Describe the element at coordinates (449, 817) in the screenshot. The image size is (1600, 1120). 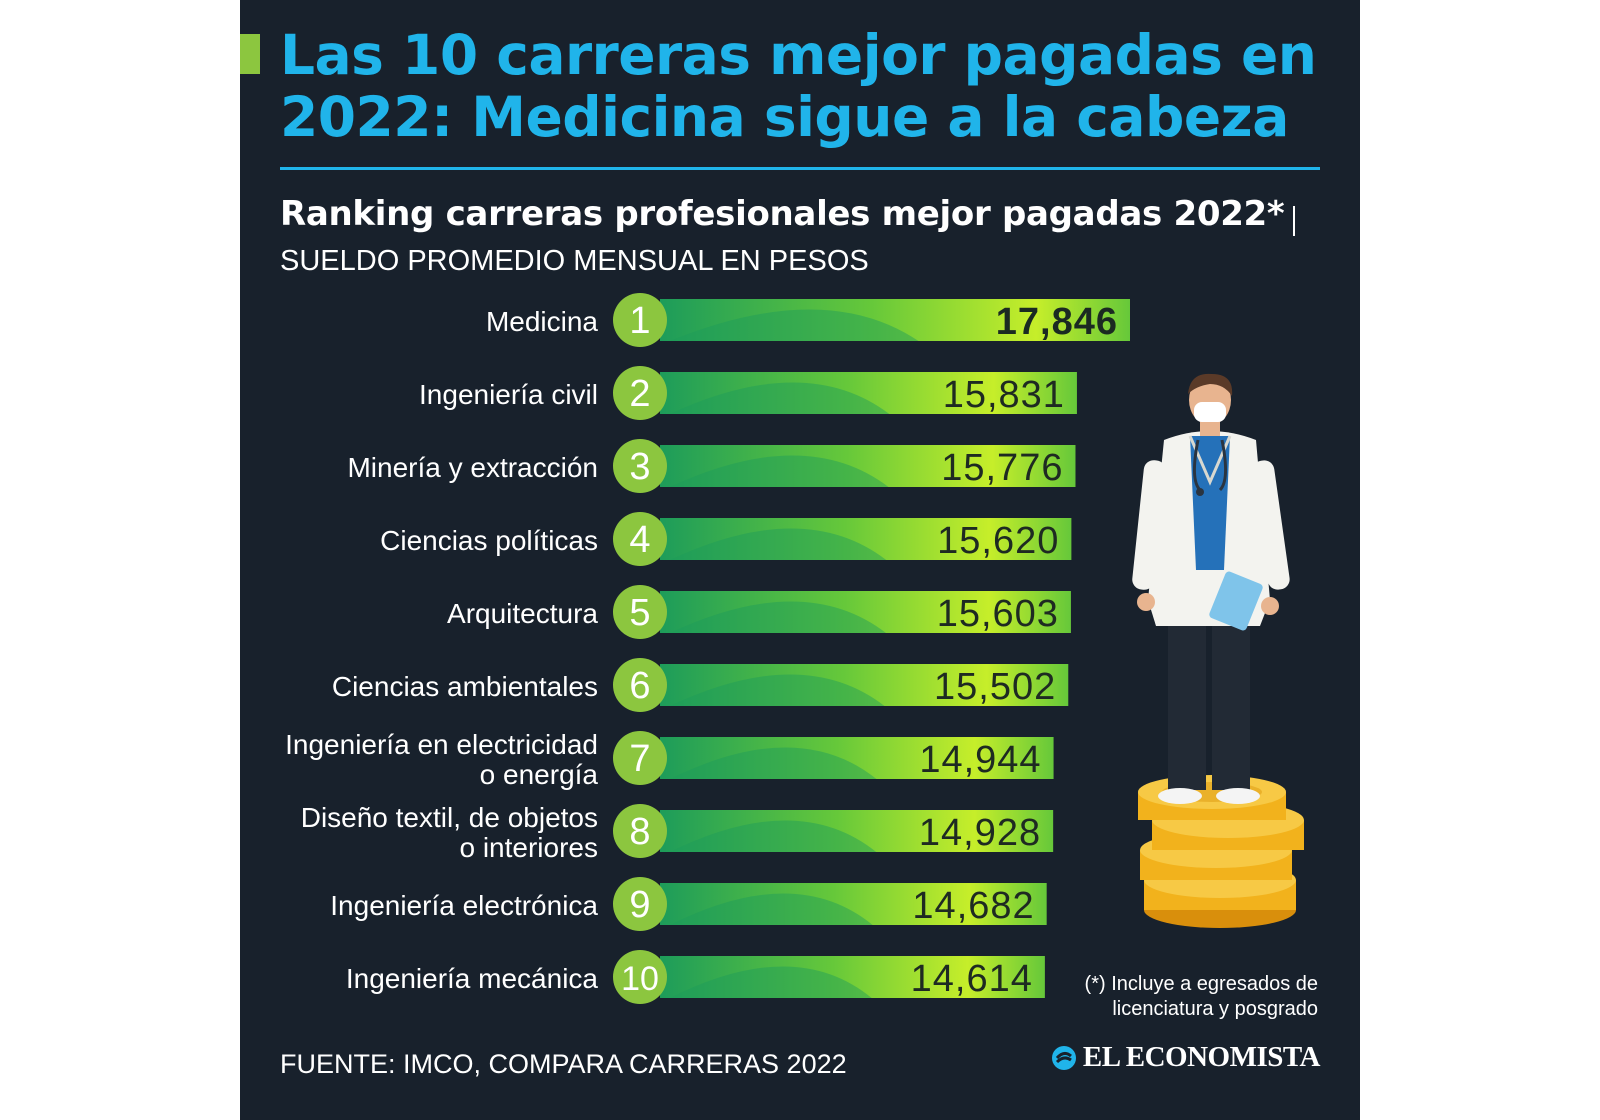
I see `category-label-line: Diseño textil, de objetos` at that location.